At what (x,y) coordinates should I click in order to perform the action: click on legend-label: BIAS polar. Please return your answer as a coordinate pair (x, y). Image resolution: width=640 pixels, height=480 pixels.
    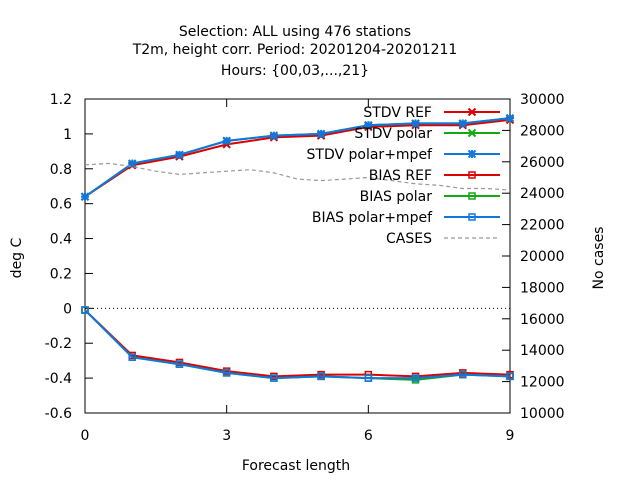
    Looking at the image, I should click on (396, 197).